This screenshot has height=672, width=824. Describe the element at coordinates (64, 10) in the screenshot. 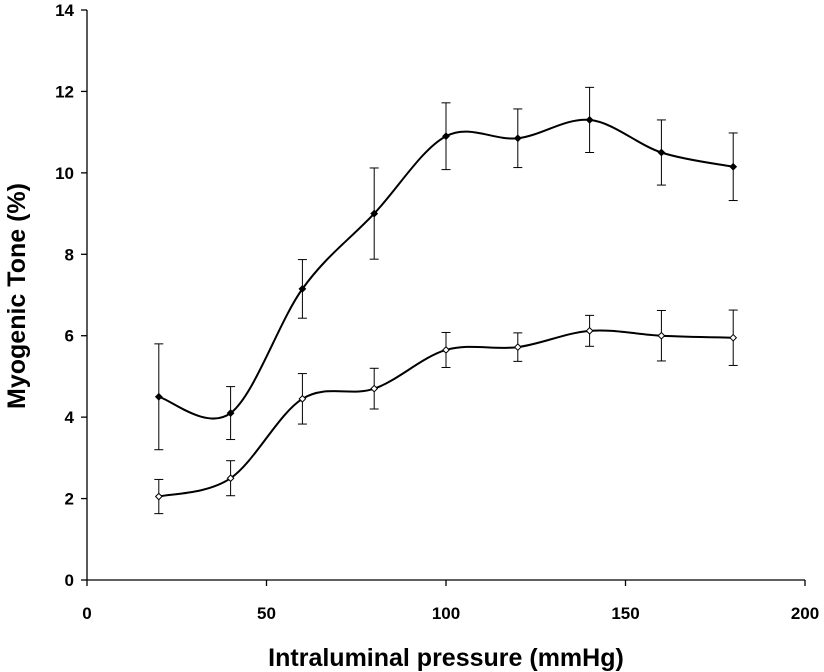

I see `y-tick-label: 14` at that location.